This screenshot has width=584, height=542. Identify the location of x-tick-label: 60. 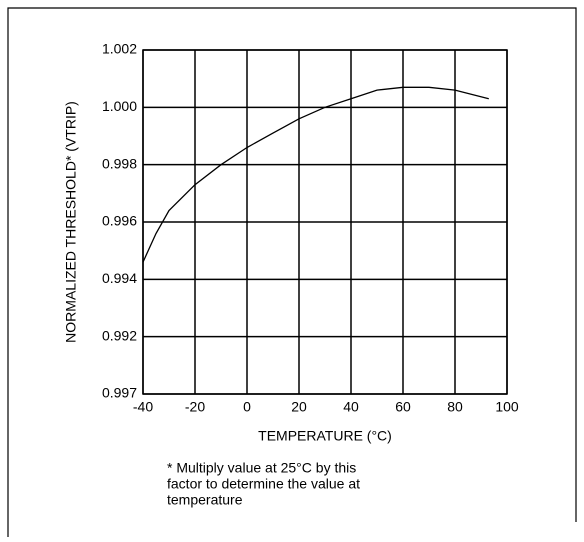
(403, 407).